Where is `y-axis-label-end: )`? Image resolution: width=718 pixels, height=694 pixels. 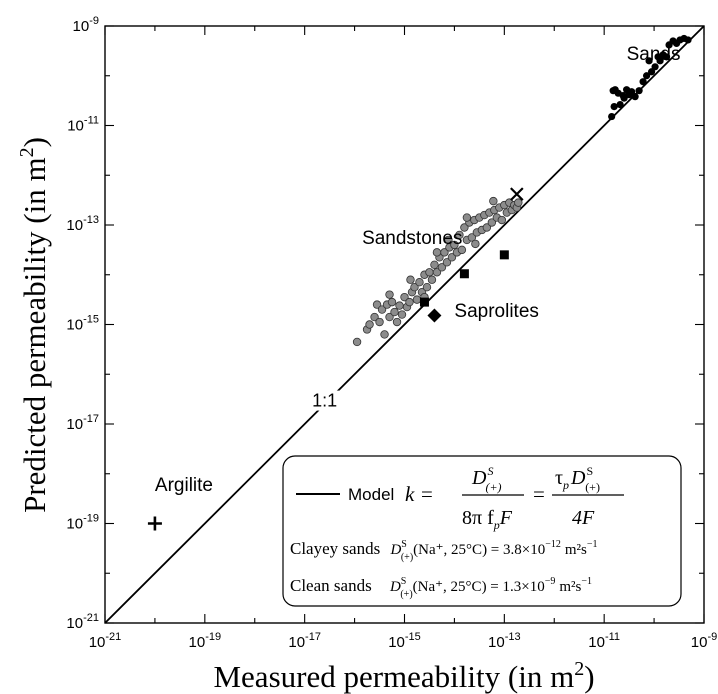
y-axis-label-end: ) is located at coordinates (34, 142).